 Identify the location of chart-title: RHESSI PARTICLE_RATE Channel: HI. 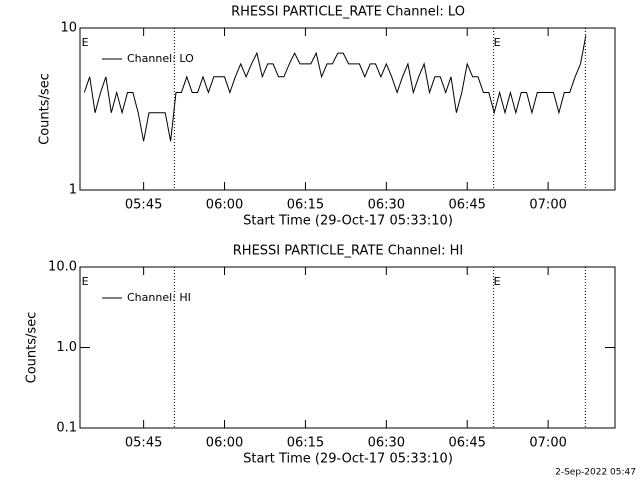
(348, 251).